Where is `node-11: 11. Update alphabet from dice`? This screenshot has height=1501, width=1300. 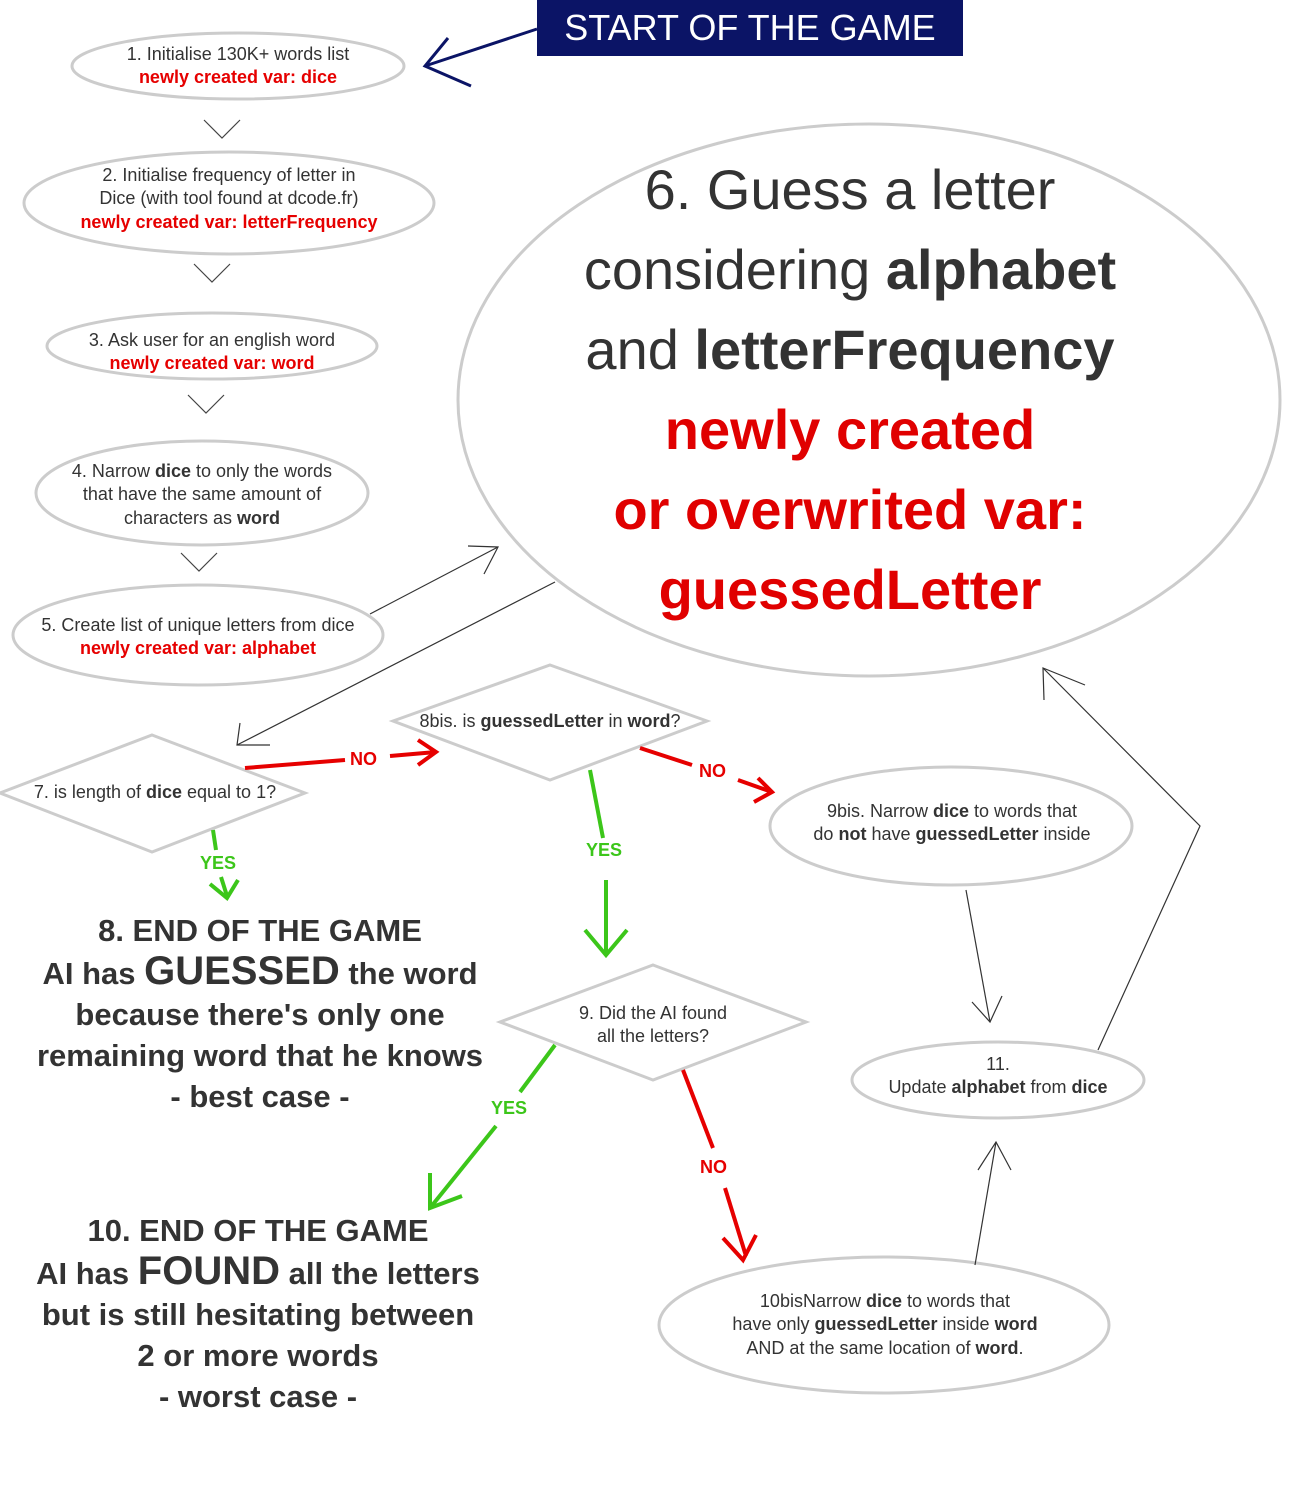
node-11: 11. Update alphabet from dice is located at coordinates (998, 1076).